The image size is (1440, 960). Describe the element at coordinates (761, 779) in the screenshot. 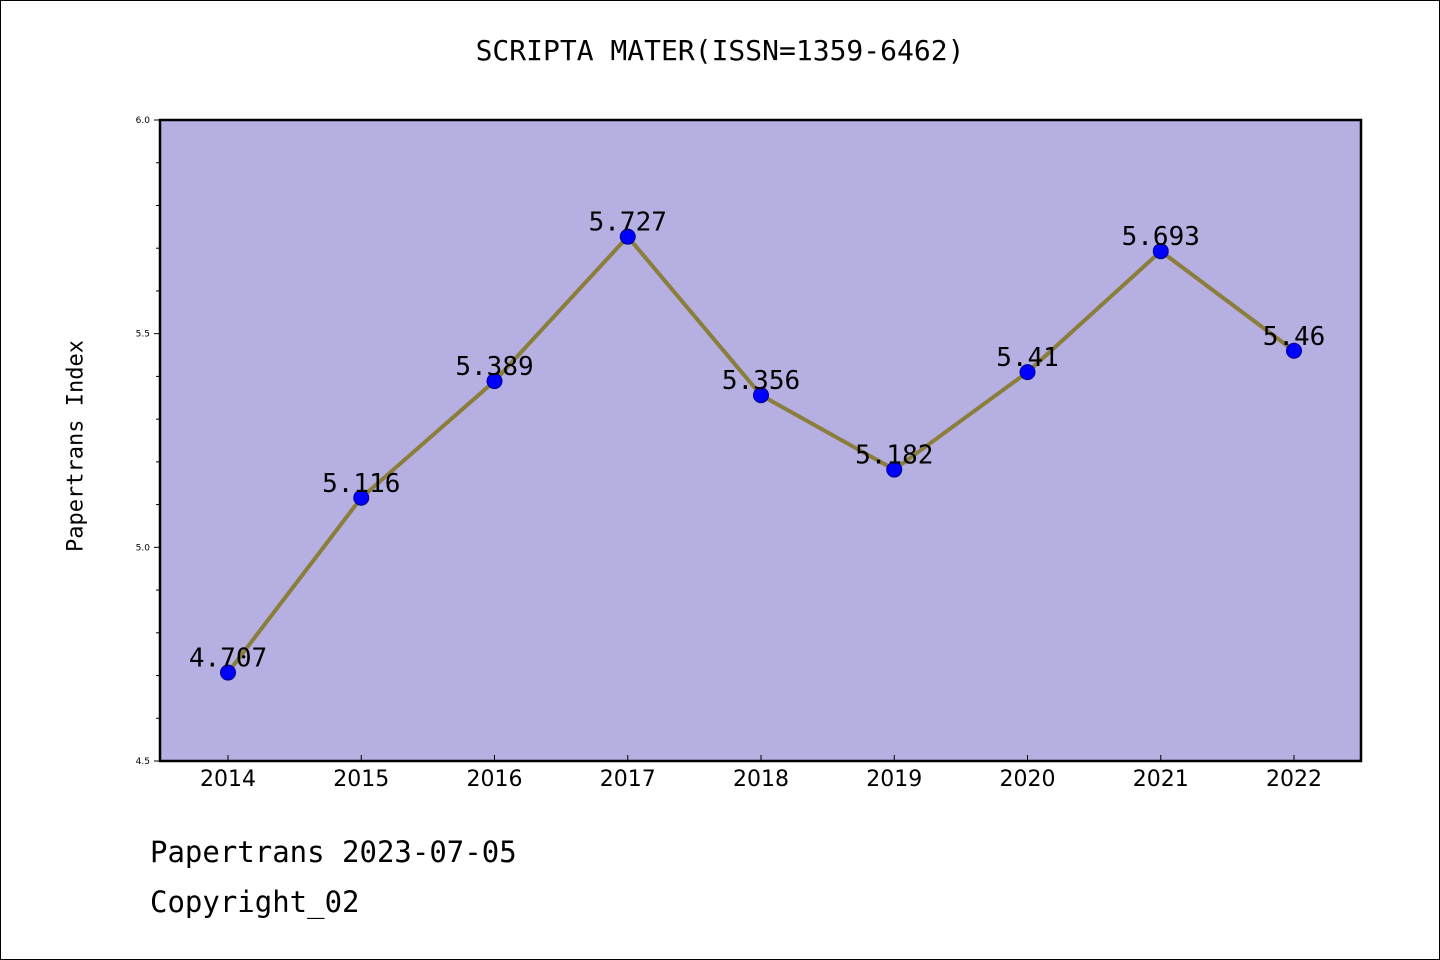

I see `x-tick-label: 2018` at that location.